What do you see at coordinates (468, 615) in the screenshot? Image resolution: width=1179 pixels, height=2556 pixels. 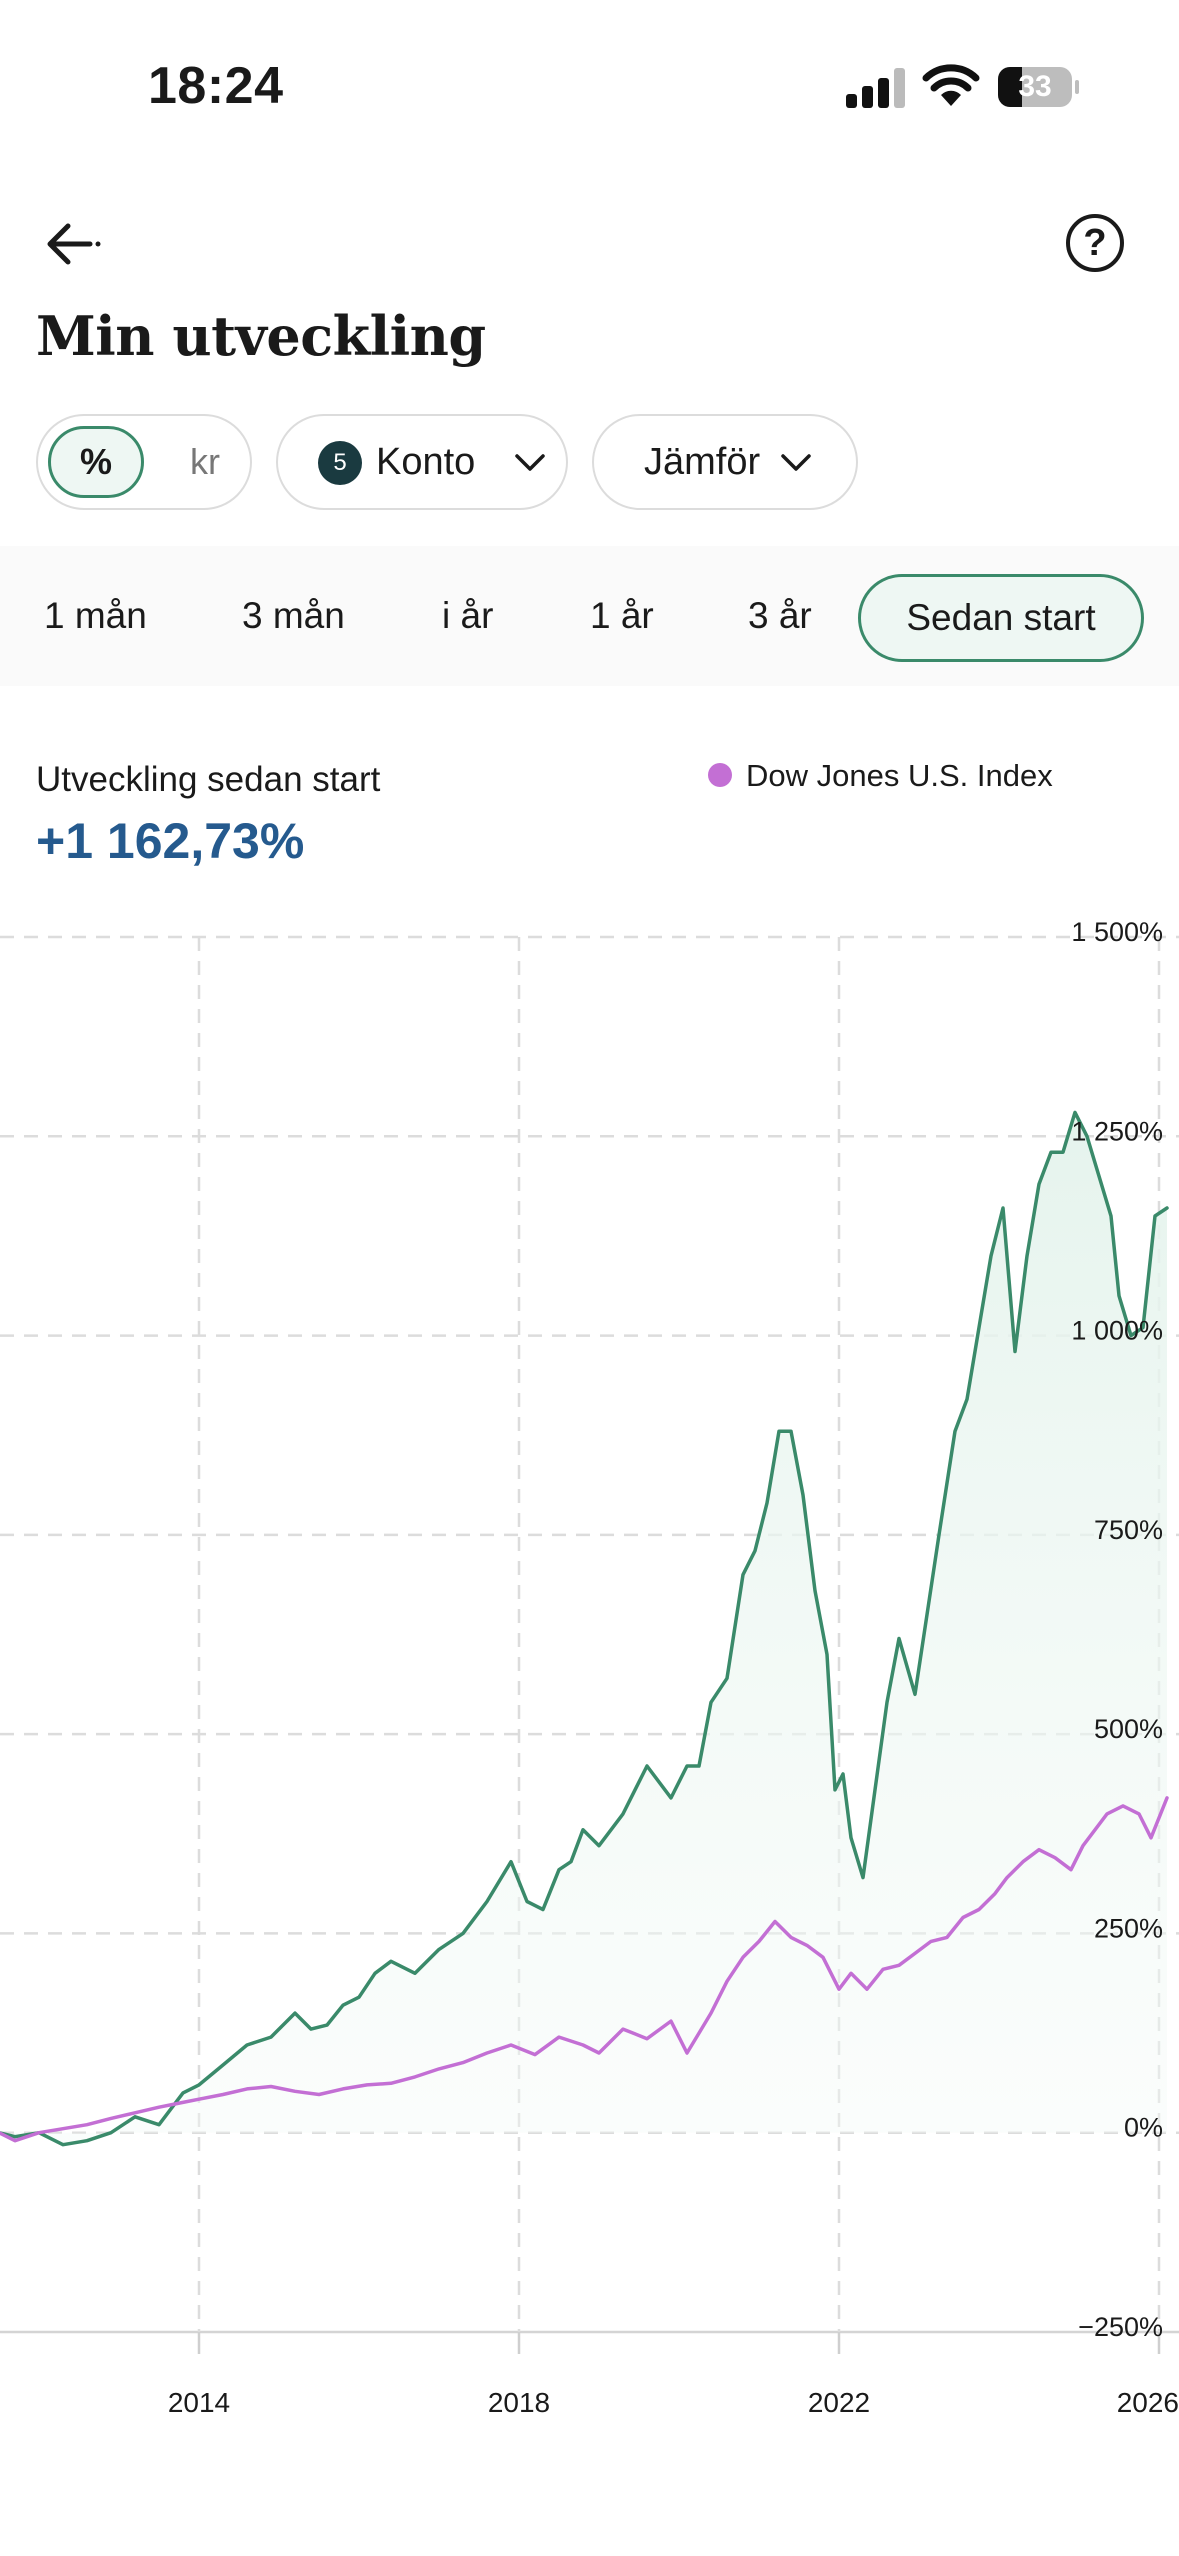 I see `tab-year-to-date: i år` at bounding box center [468, 615].